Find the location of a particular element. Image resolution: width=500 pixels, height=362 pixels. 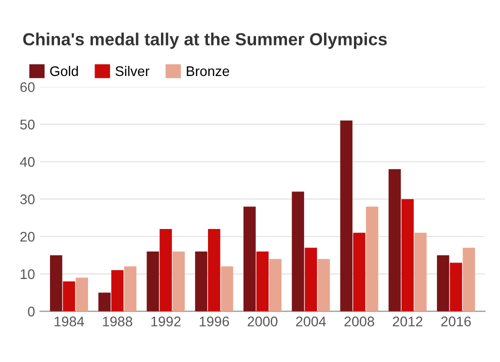

y-tick-label: 50 is located at coordinates (27, 125).